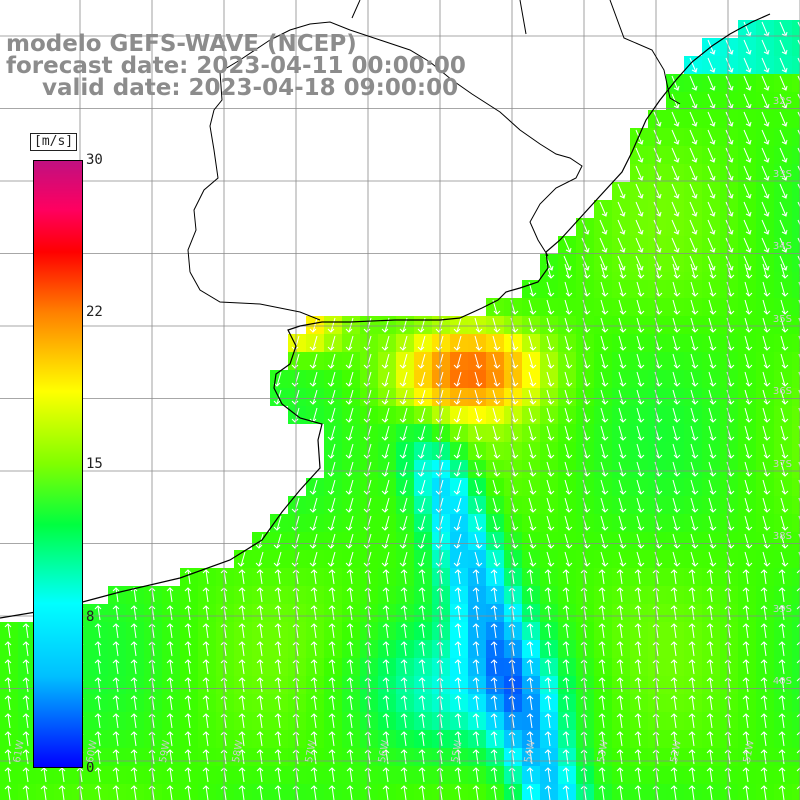 The width and height of the screenshot is (800, 800). I want to click on lat-label: 40S, so click(782, 681).